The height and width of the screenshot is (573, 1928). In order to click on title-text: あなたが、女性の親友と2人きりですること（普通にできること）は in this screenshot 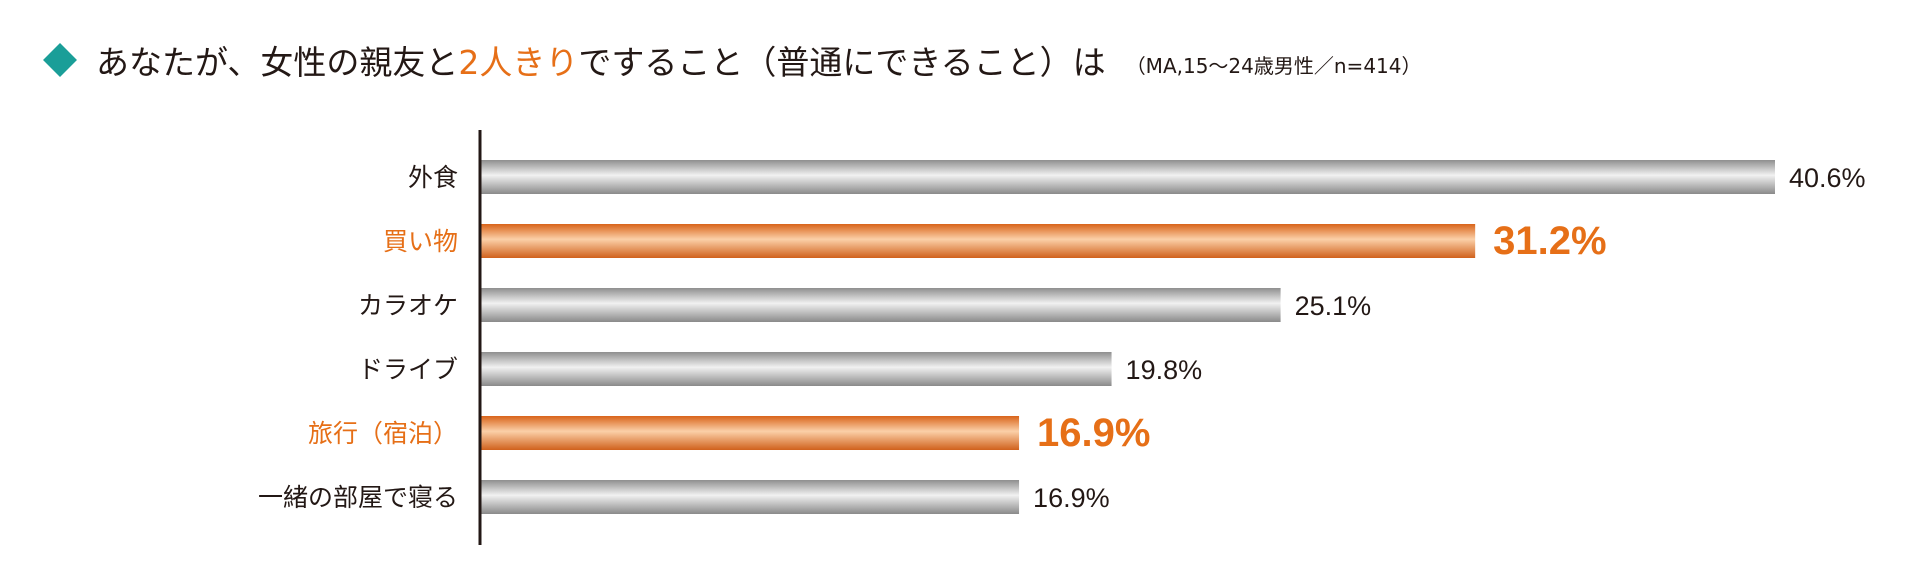, I will do `click(601, 60)`.